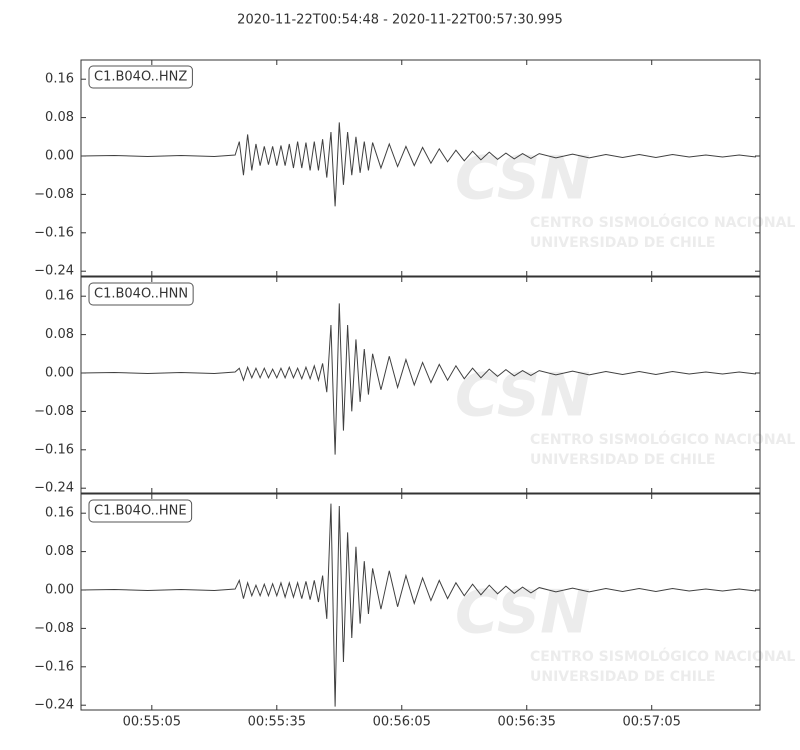 This screenshot has height=750, width=800. Describe the element at coordinates (527, 722) in the screenshot. I see `x-tick-label: 00:56:35` at that location.